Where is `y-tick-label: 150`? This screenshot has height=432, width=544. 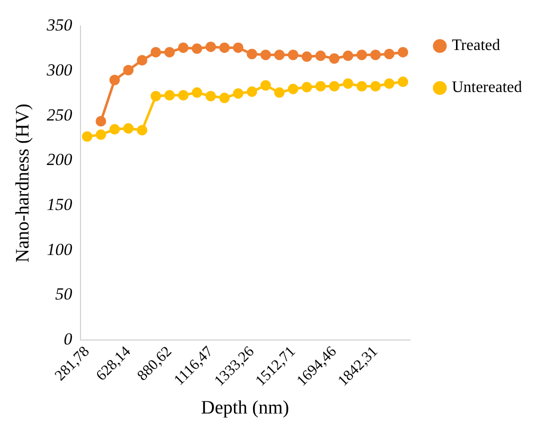 y-tick-label: 150 is located at coordinates (59, 204).